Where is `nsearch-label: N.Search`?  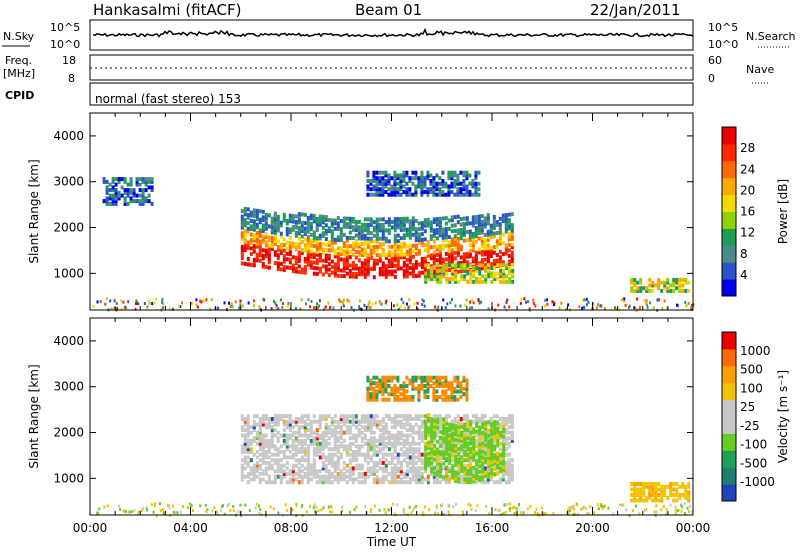
nsearch-label: N.Search is located at coordinates (771, 36).